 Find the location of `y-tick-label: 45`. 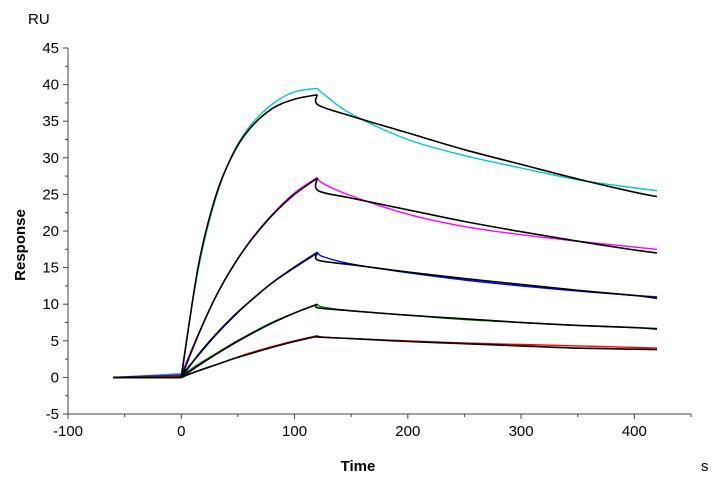

y-tick-label: 45 is located at coordinates (50, 48).